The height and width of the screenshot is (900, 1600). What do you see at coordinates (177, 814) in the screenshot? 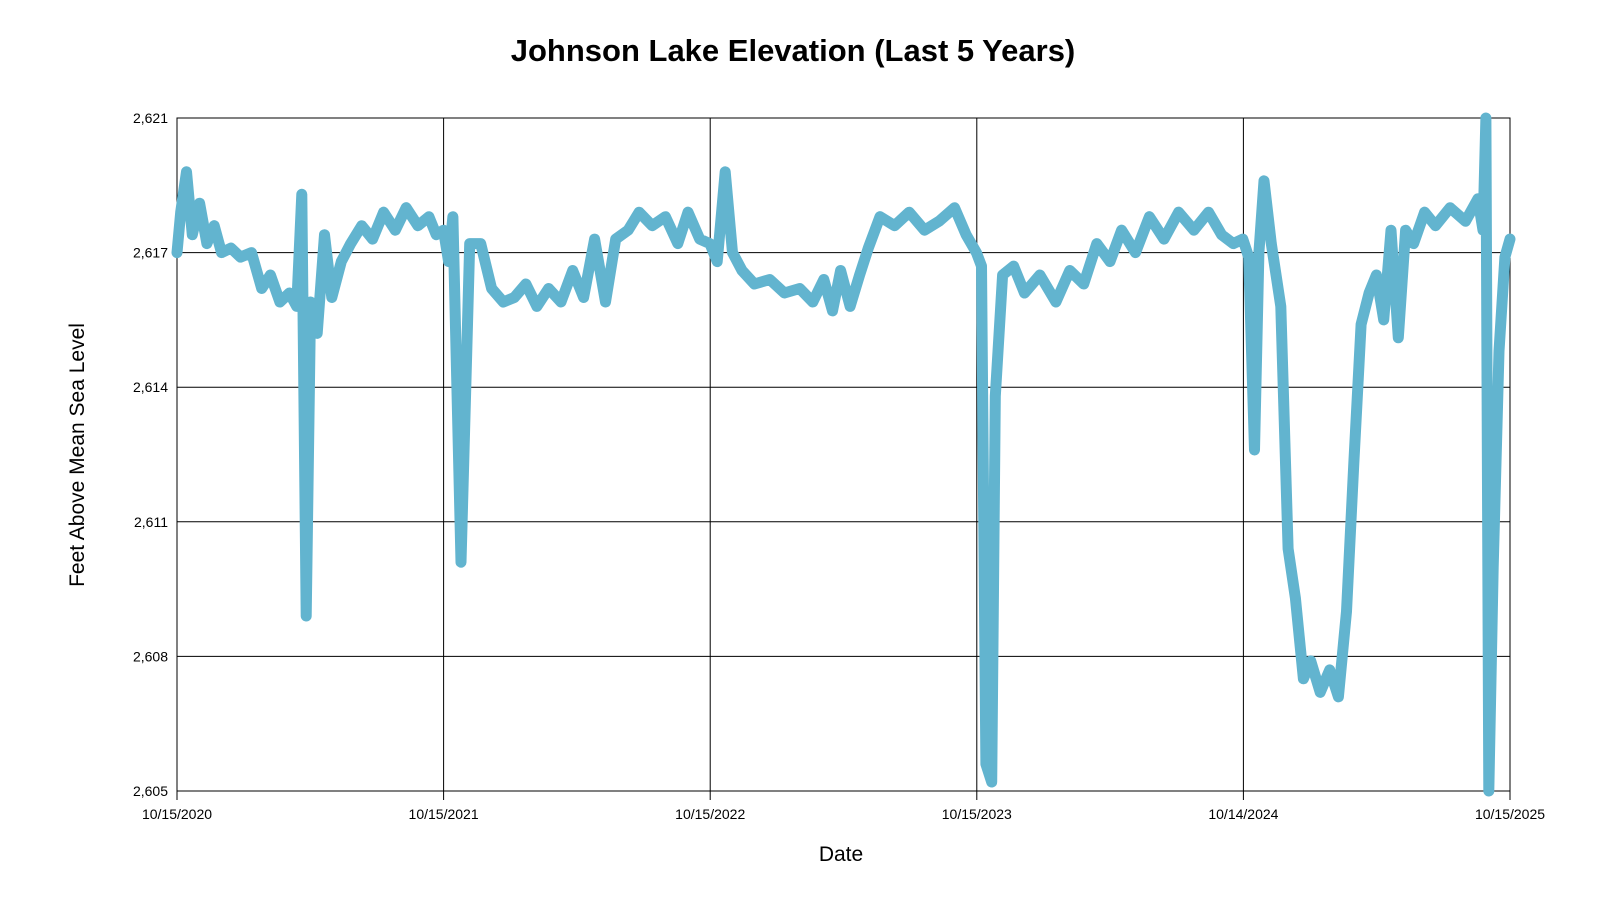
I see `x-tick-label: 10/15/2020` at bounding box center [177, 814].